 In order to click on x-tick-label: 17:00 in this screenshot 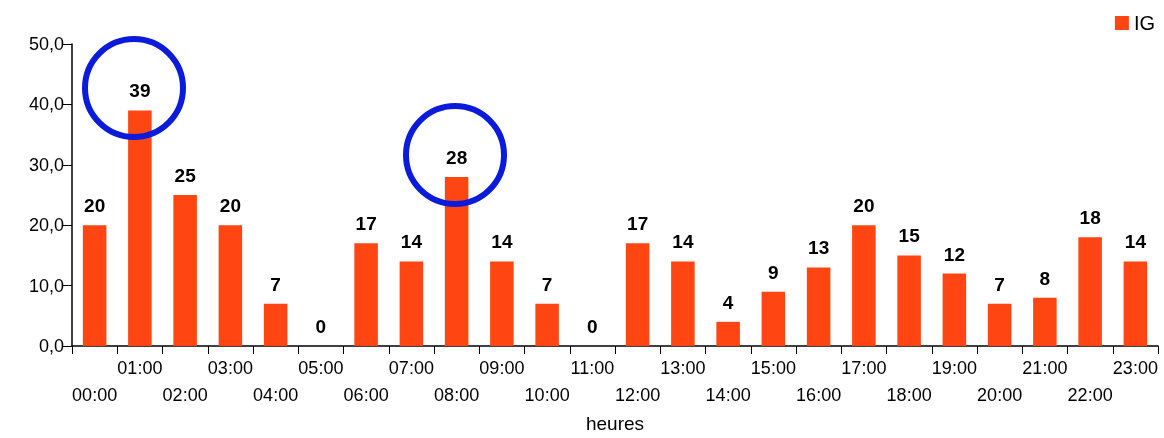, I will do `click(864, 367)`.